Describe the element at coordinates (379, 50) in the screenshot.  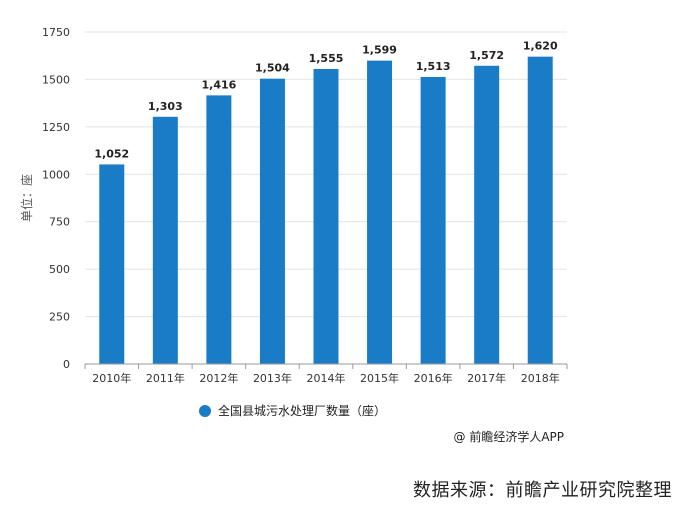
I see `data-label: 1,599` at that location.